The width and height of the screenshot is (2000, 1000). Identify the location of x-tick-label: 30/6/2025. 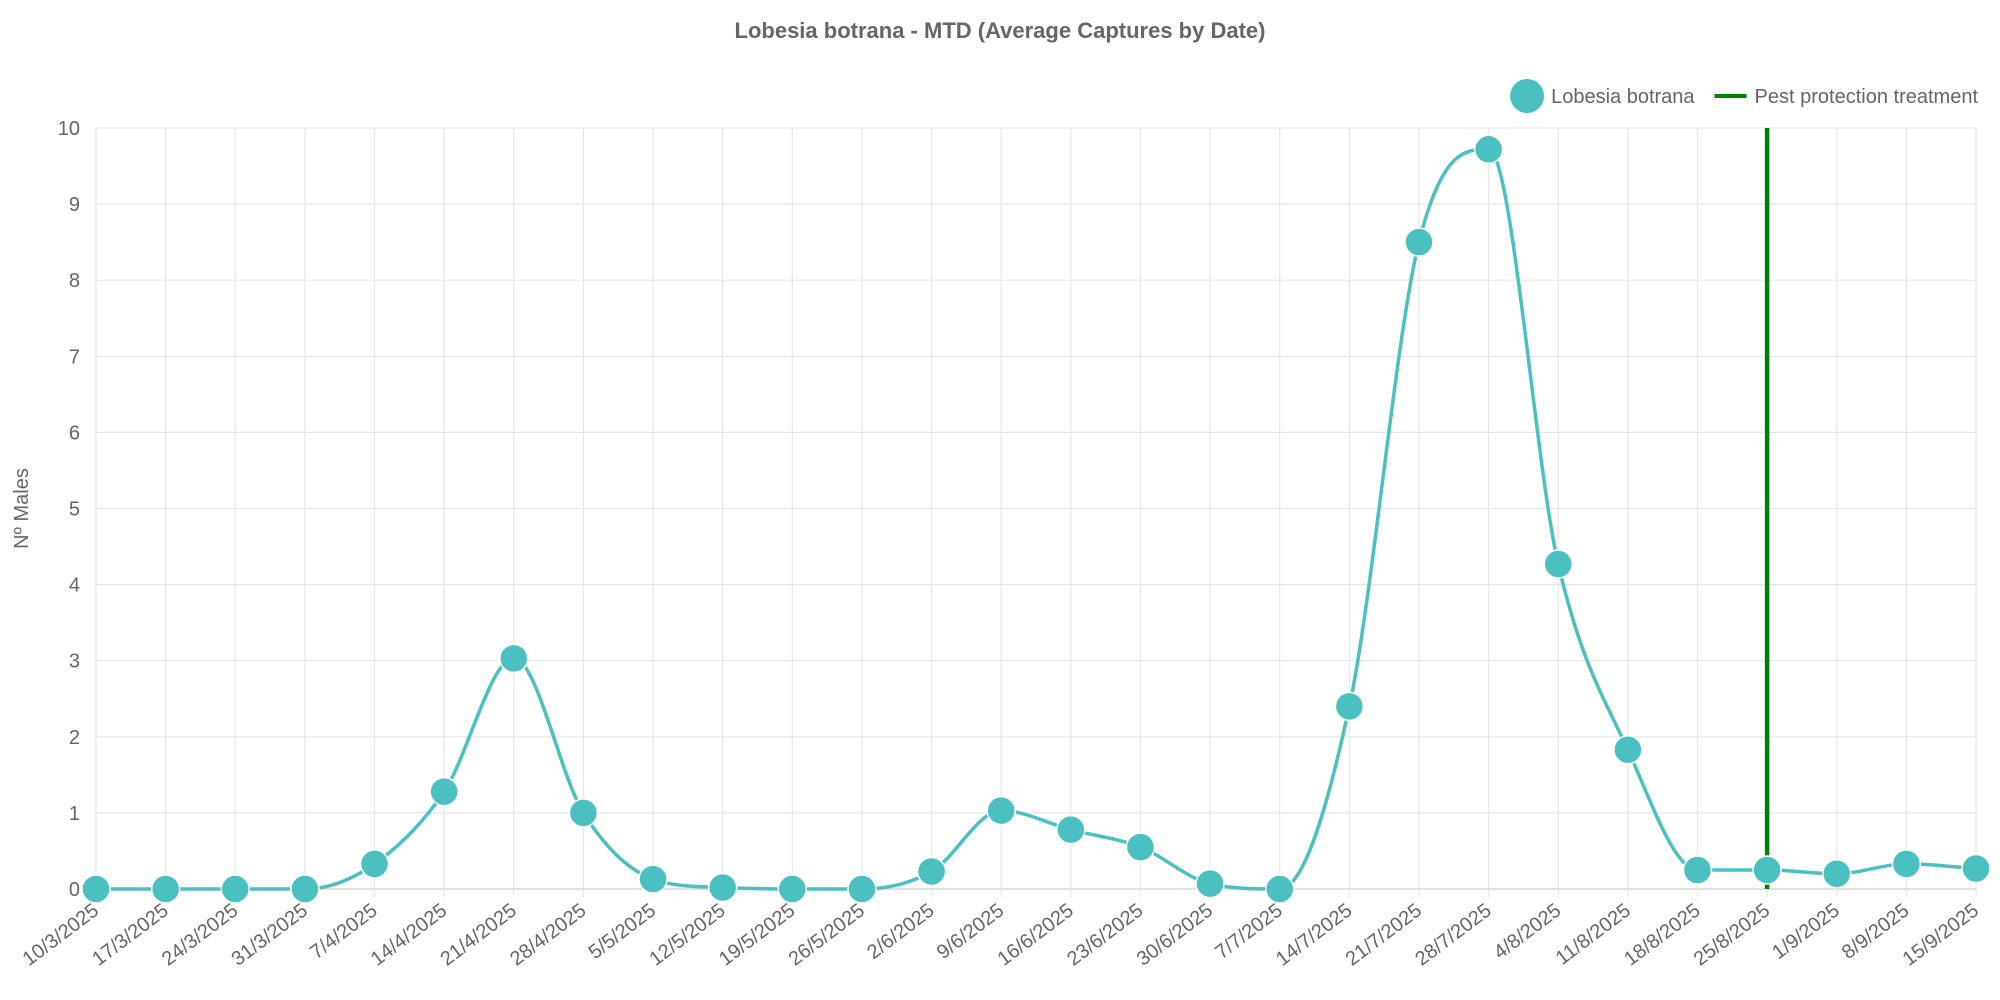
(1175, 934).